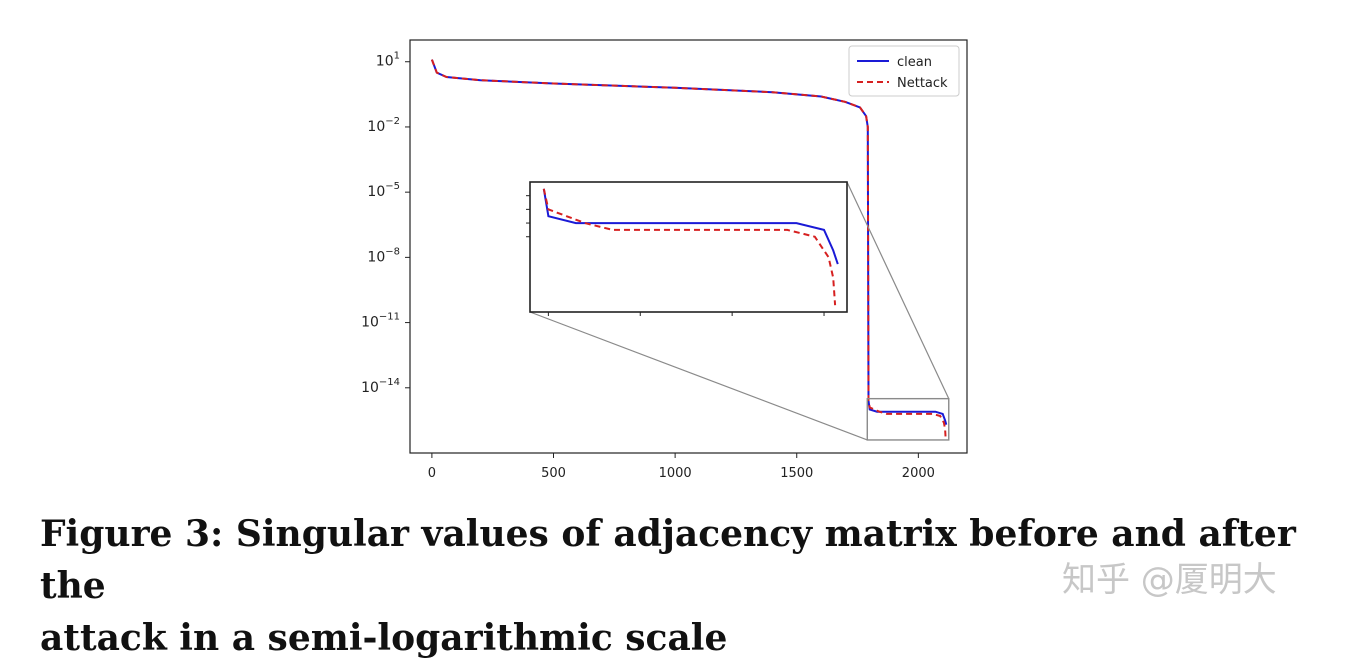 This screenshot has height=664, width=1352. Describe the element at coordinates (553, 473) in the screenshot. I see `x-tick-label: 500` at that location.